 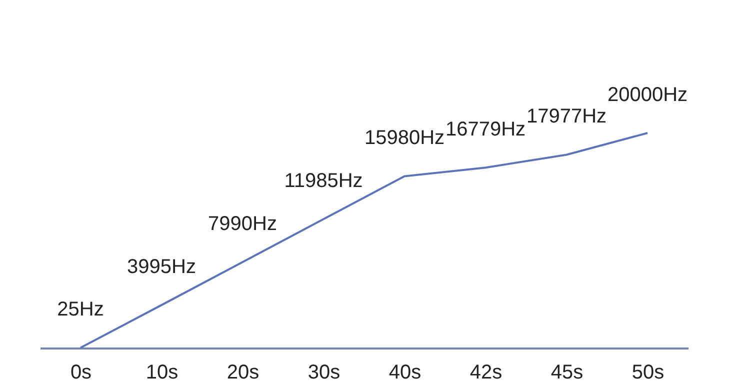 I want to click on x-tick-label: 20s, so click(x=243, y=373).